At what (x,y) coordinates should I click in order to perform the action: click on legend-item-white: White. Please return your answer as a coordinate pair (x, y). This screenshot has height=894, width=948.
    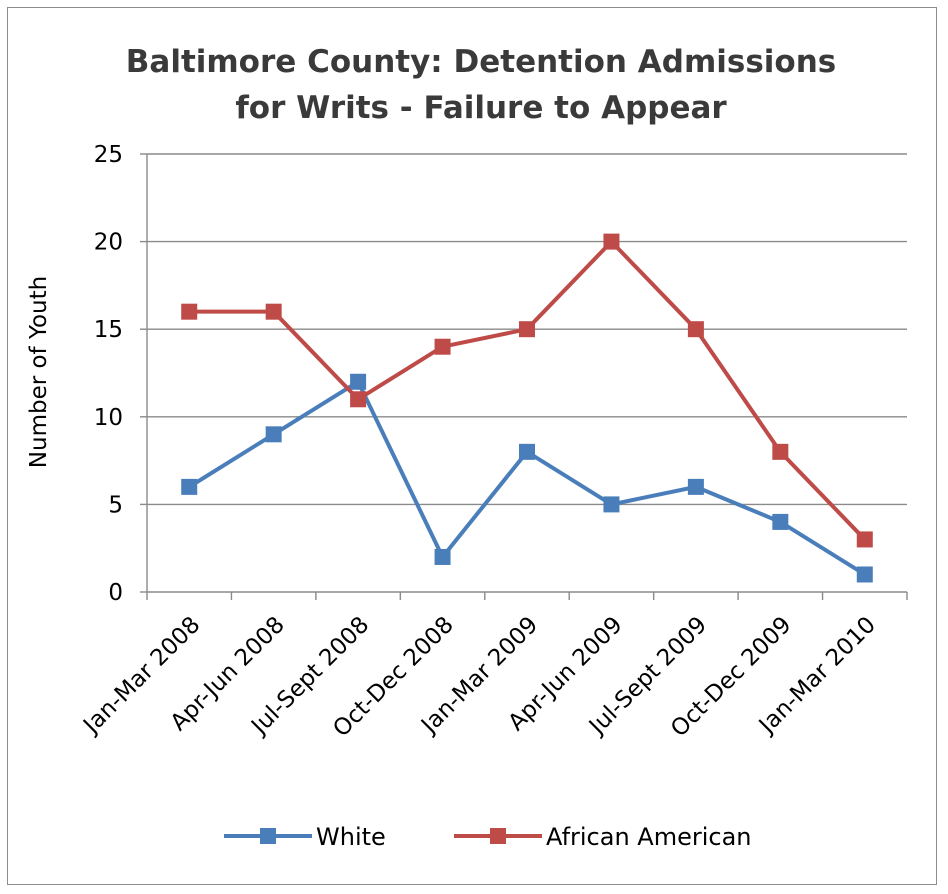
    Looking at the image, I should click on (305, 837).